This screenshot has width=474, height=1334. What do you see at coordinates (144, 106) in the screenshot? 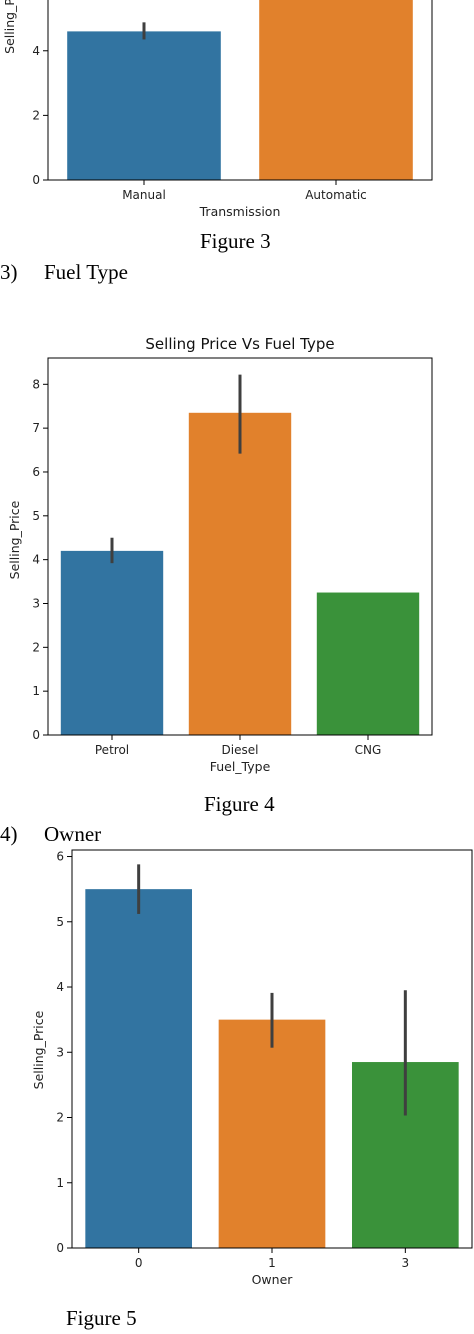
I see `bar-manual` at bounding box center [144, 106].